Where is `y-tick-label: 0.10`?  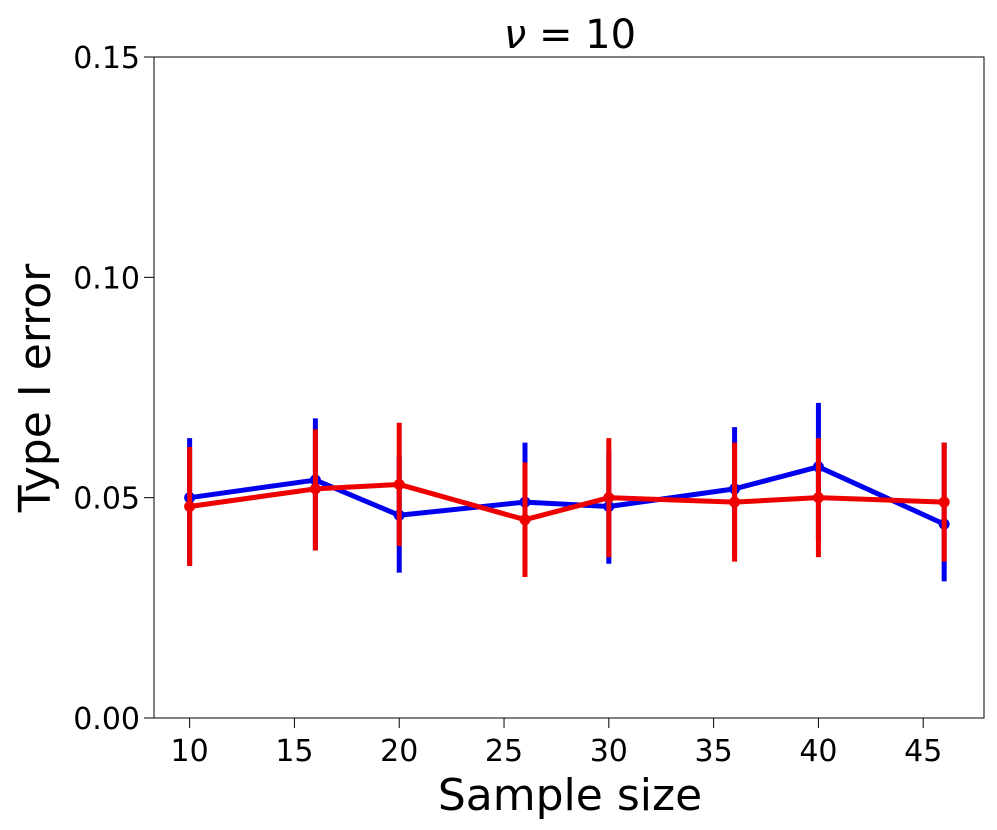 y-tick-label: 0.10 is located at coordinates (106, 278).